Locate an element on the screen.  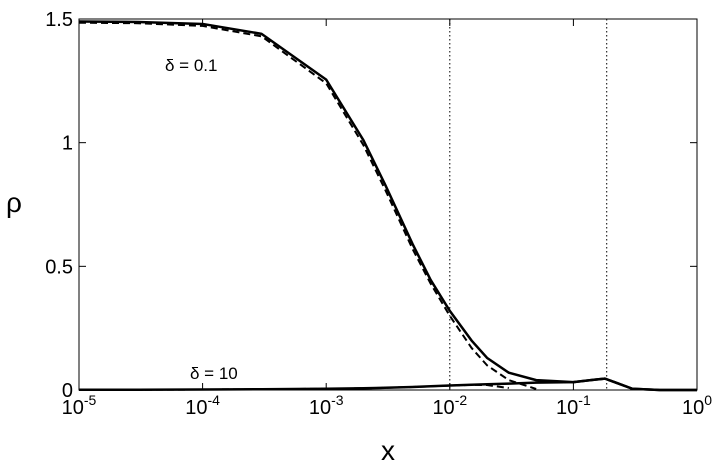
x-tick-exponent: -2 is located at coordinates (461, 400).